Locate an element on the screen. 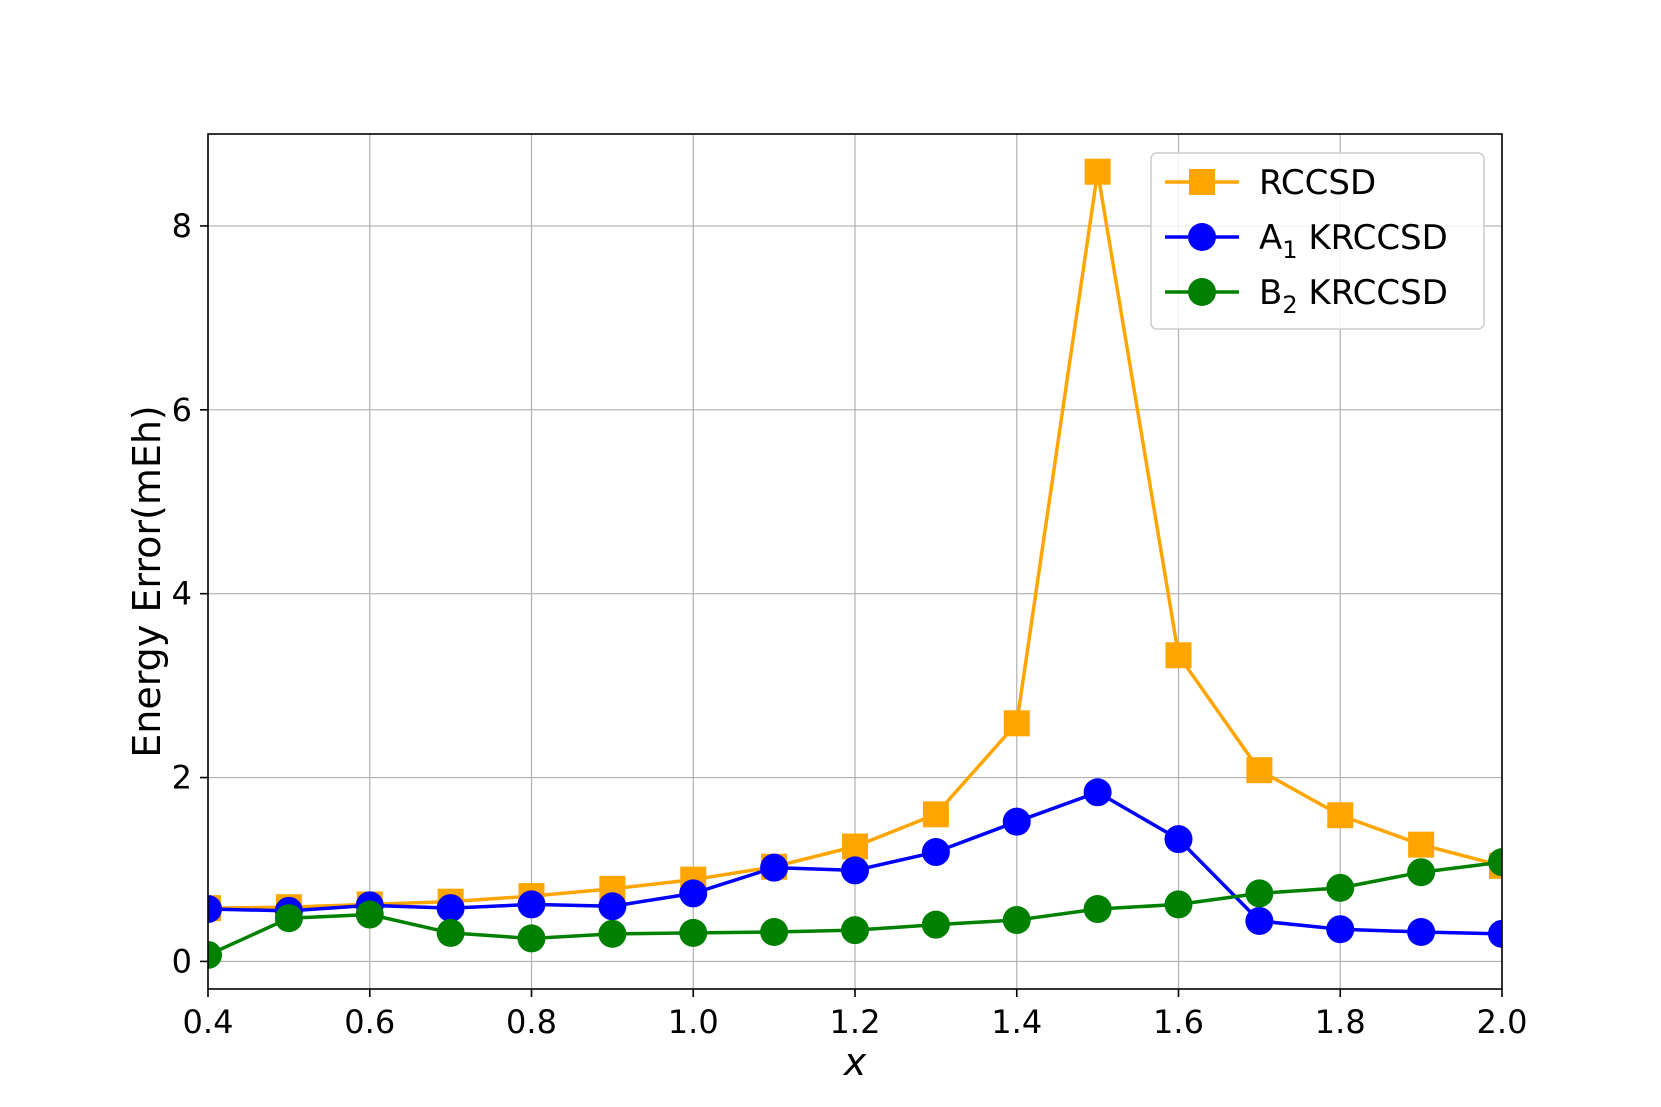  x-tick-label: 1.0 is located at coordinates (693, 1022).